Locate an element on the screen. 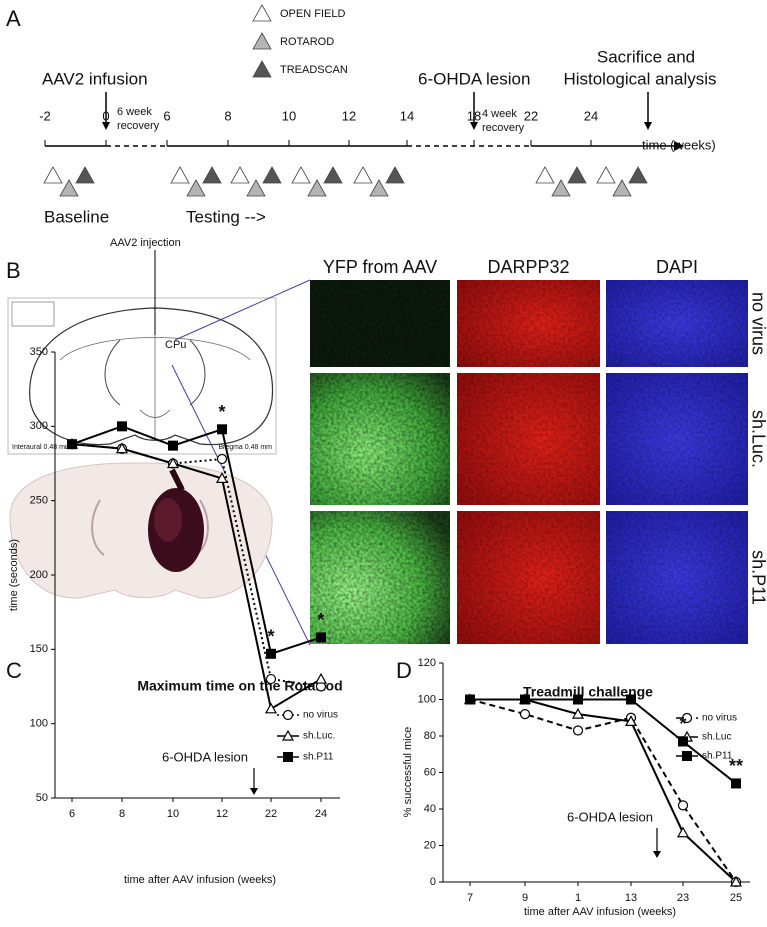 The width and height of the screenshot is (767, 927). y-axis-label: % successful mice is located at coordinates (408, 772).